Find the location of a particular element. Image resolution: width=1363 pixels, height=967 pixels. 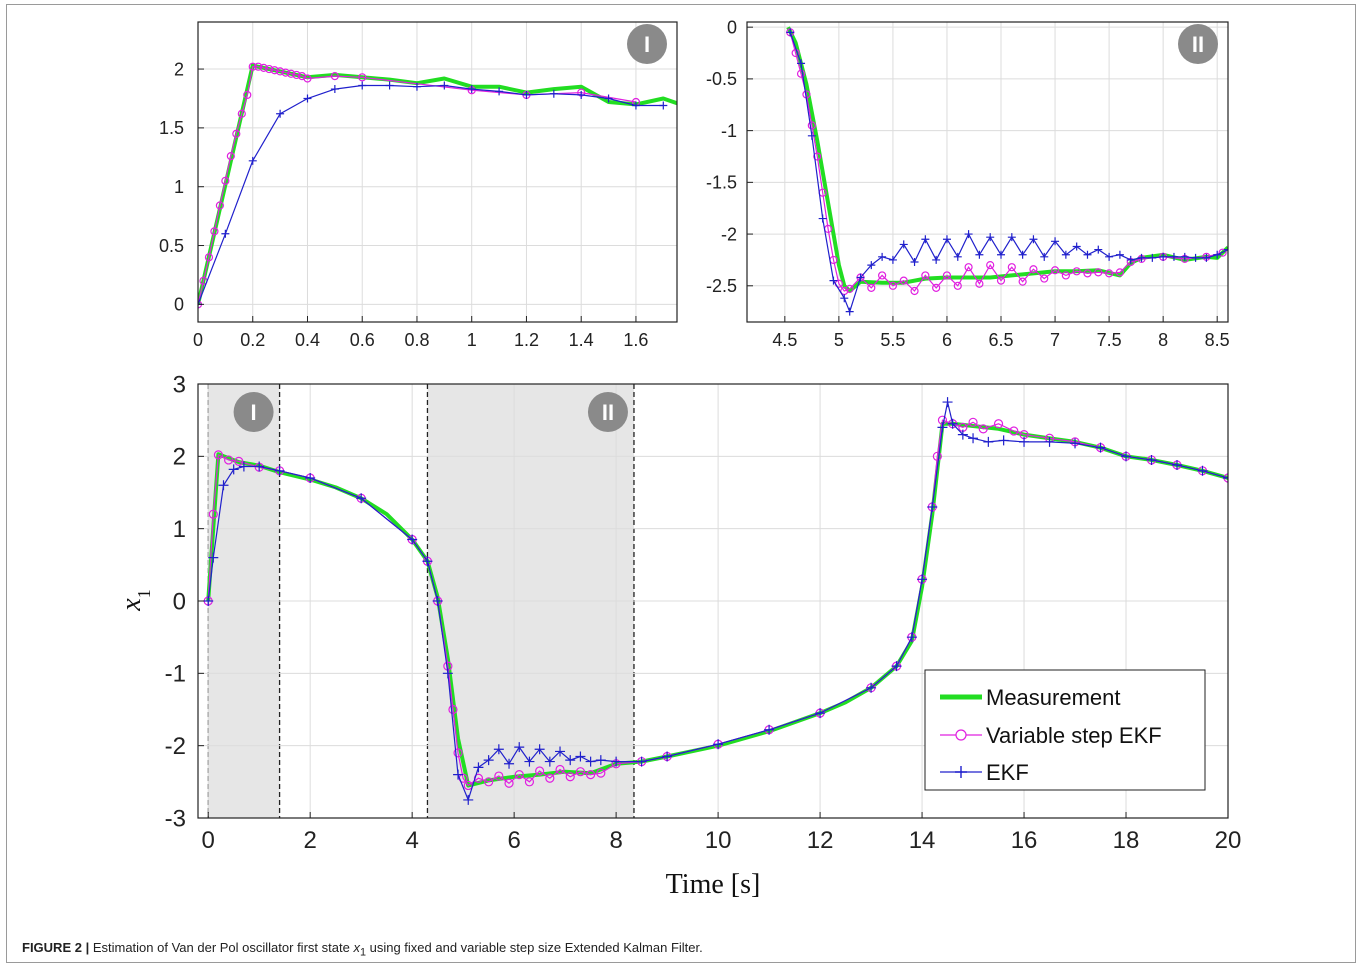

x-tick-label: 12 is located at coordinates (820, 840).